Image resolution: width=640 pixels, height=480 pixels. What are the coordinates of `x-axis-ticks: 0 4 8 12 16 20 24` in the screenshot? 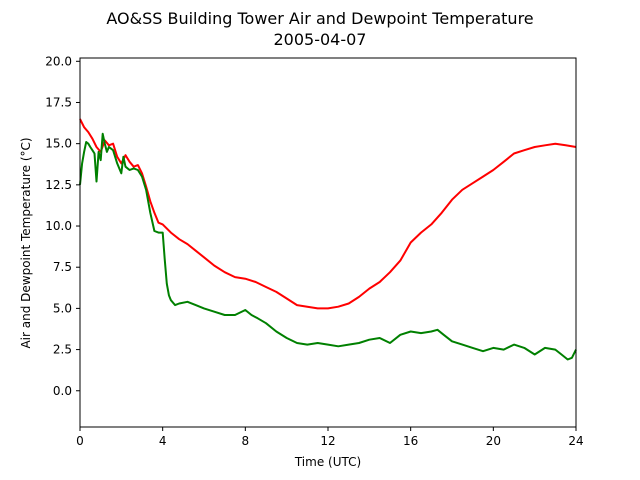 It's located at (330, 437).